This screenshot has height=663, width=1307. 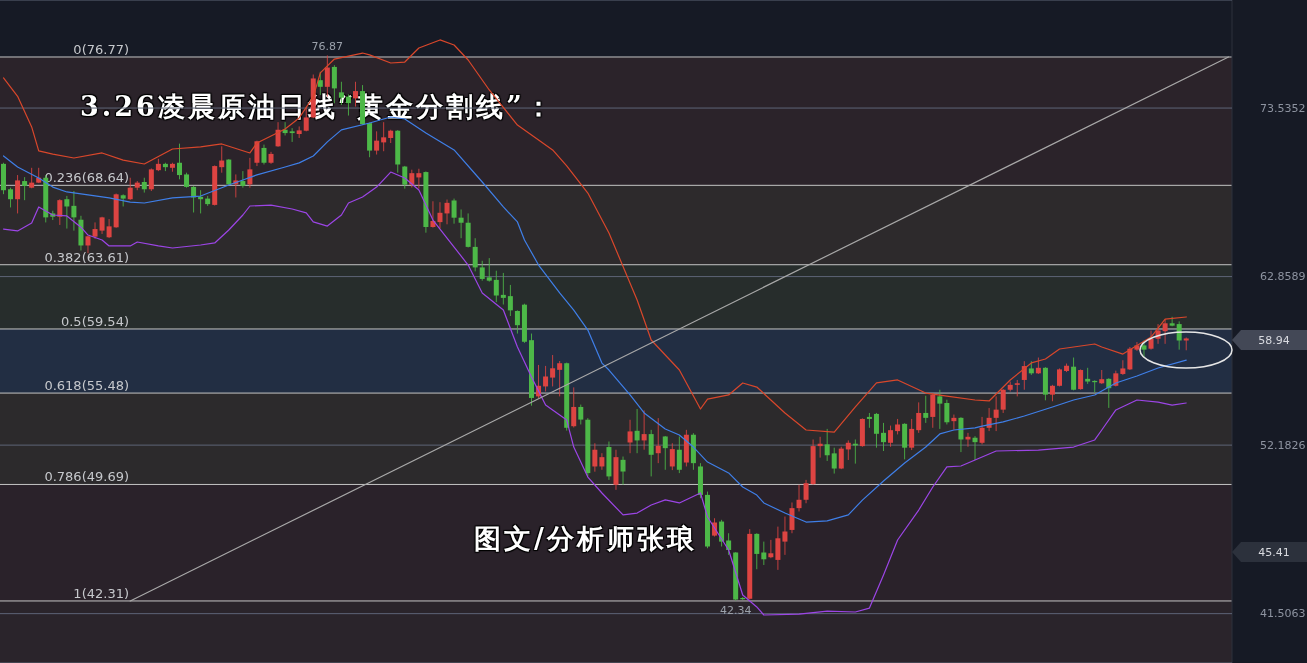 What do you see at coordinates (1274, 340) in the screenshot?
I see `text: 58.94` at bounding box center [1274, 340].